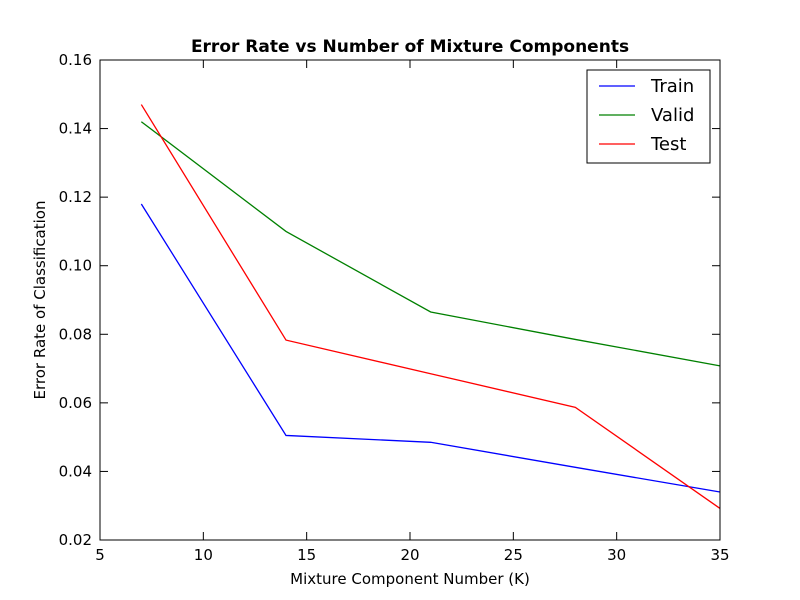 The height and width of the screenshot is (600, 800). What do you see at coordinates (616, 555) in the screenshot?
I see `x-tick-label: 30` at bounding box center [616, 555].